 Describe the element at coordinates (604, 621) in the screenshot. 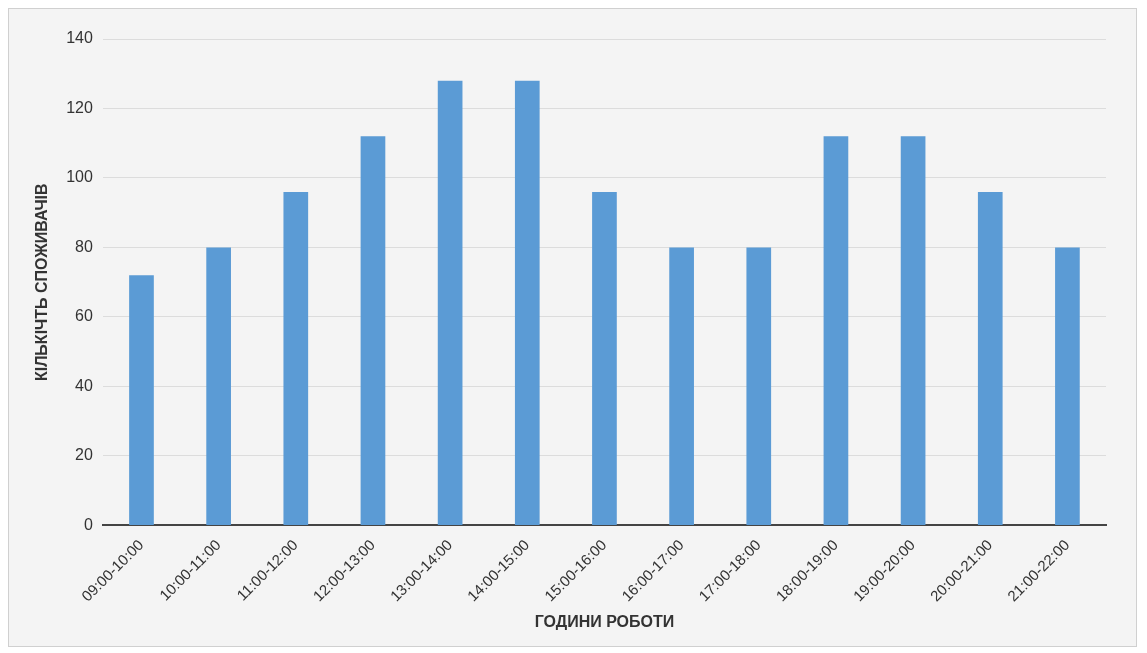

I see `x-axis-title: ГОДИНИ РОБОТИ` at that location.